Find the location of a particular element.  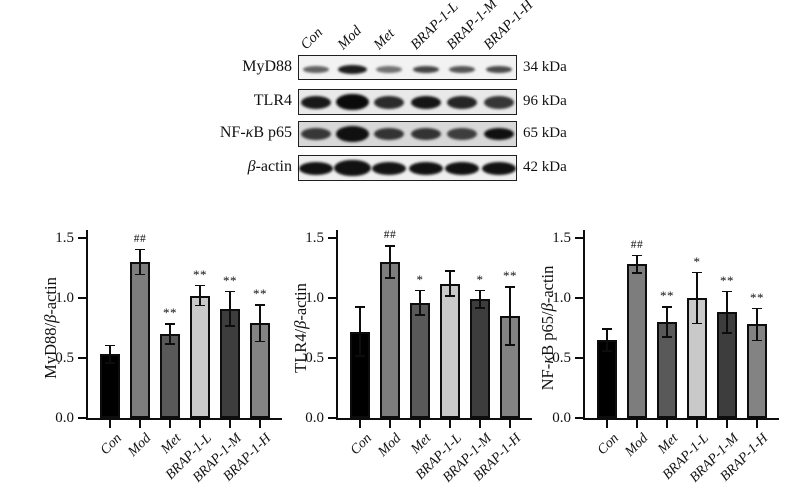

protein-label: β-actin is located at coordinates (269, 166).